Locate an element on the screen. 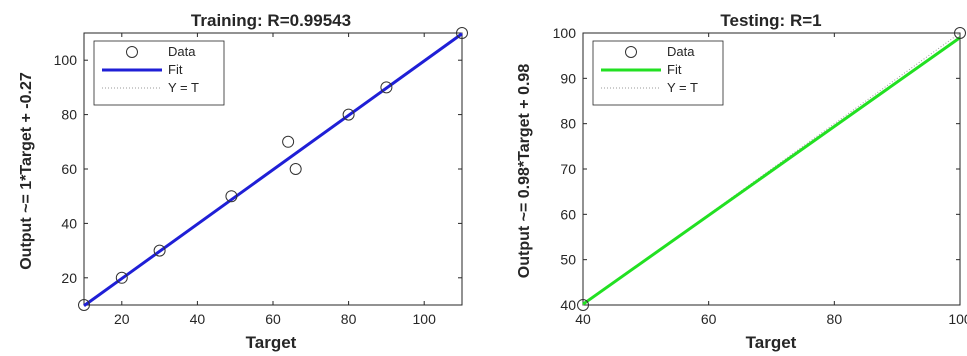 This screenshot has width=967, height=356. testing-y-tick-label: 40 is located at coordinates (568, 305).